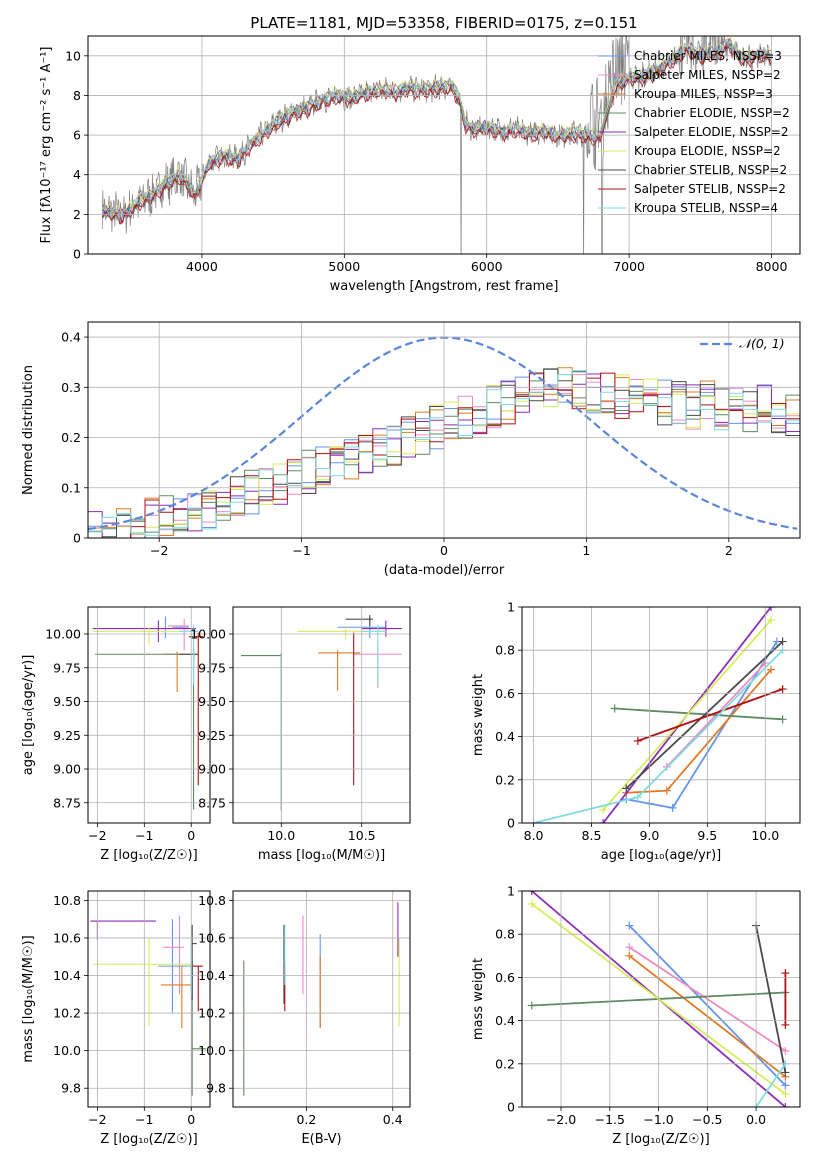  What do you see at coordinates (710, 189) in the screenshot?
I see `legend-entry: Salpeter STELIB, NSSP=2` at bounding box center [710, 189].